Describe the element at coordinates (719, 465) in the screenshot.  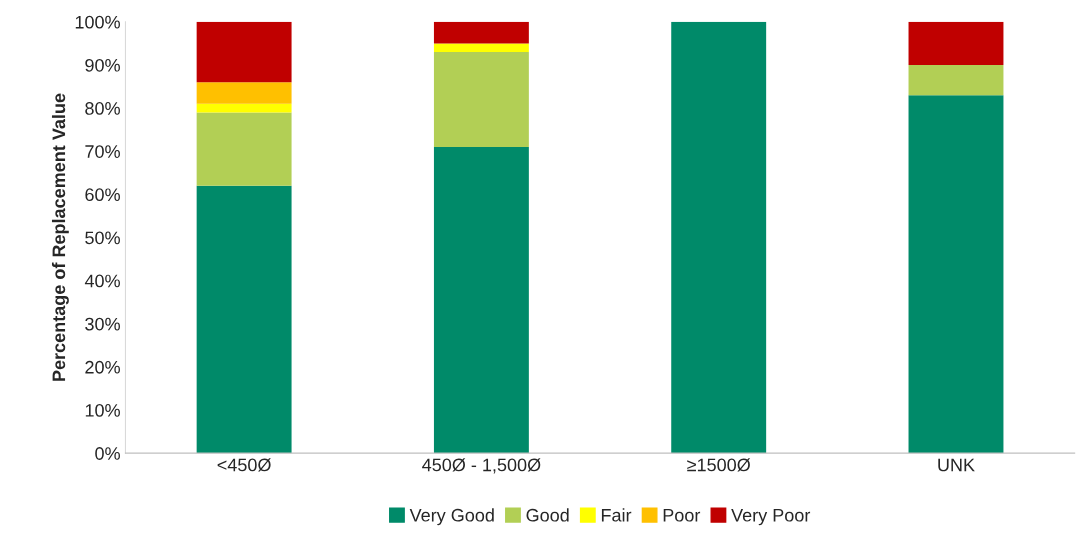
I see `x-tick-label: ≥1500Ø` at that location.